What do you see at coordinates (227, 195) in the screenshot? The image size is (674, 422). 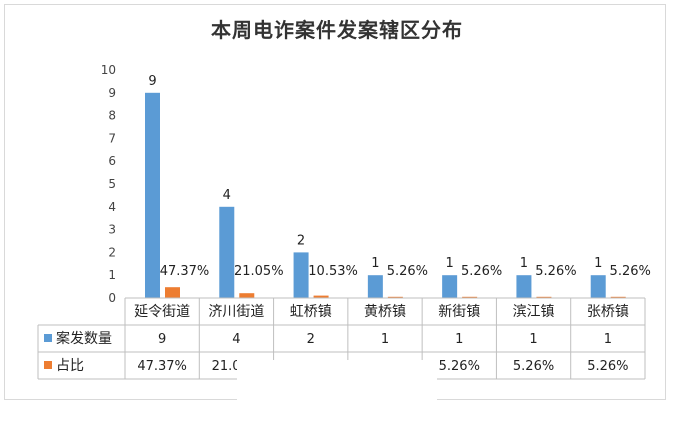 I see `data-label-count-2: 4` at bounding box center [227, 195].